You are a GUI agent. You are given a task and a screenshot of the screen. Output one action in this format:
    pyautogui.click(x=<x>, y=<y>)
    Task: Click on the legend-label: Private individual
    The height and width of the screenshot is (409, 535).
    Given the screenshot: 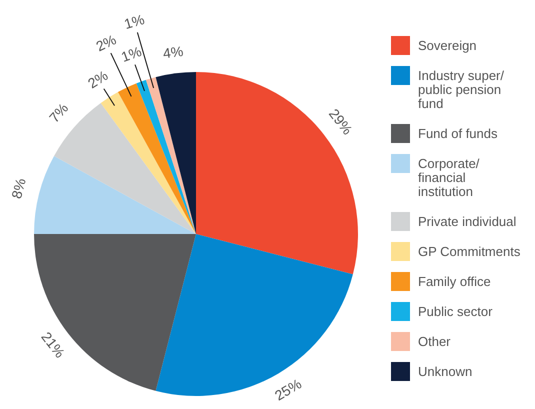 What is the action you would take?
    pyautogui.click(x=467, y=221)
    